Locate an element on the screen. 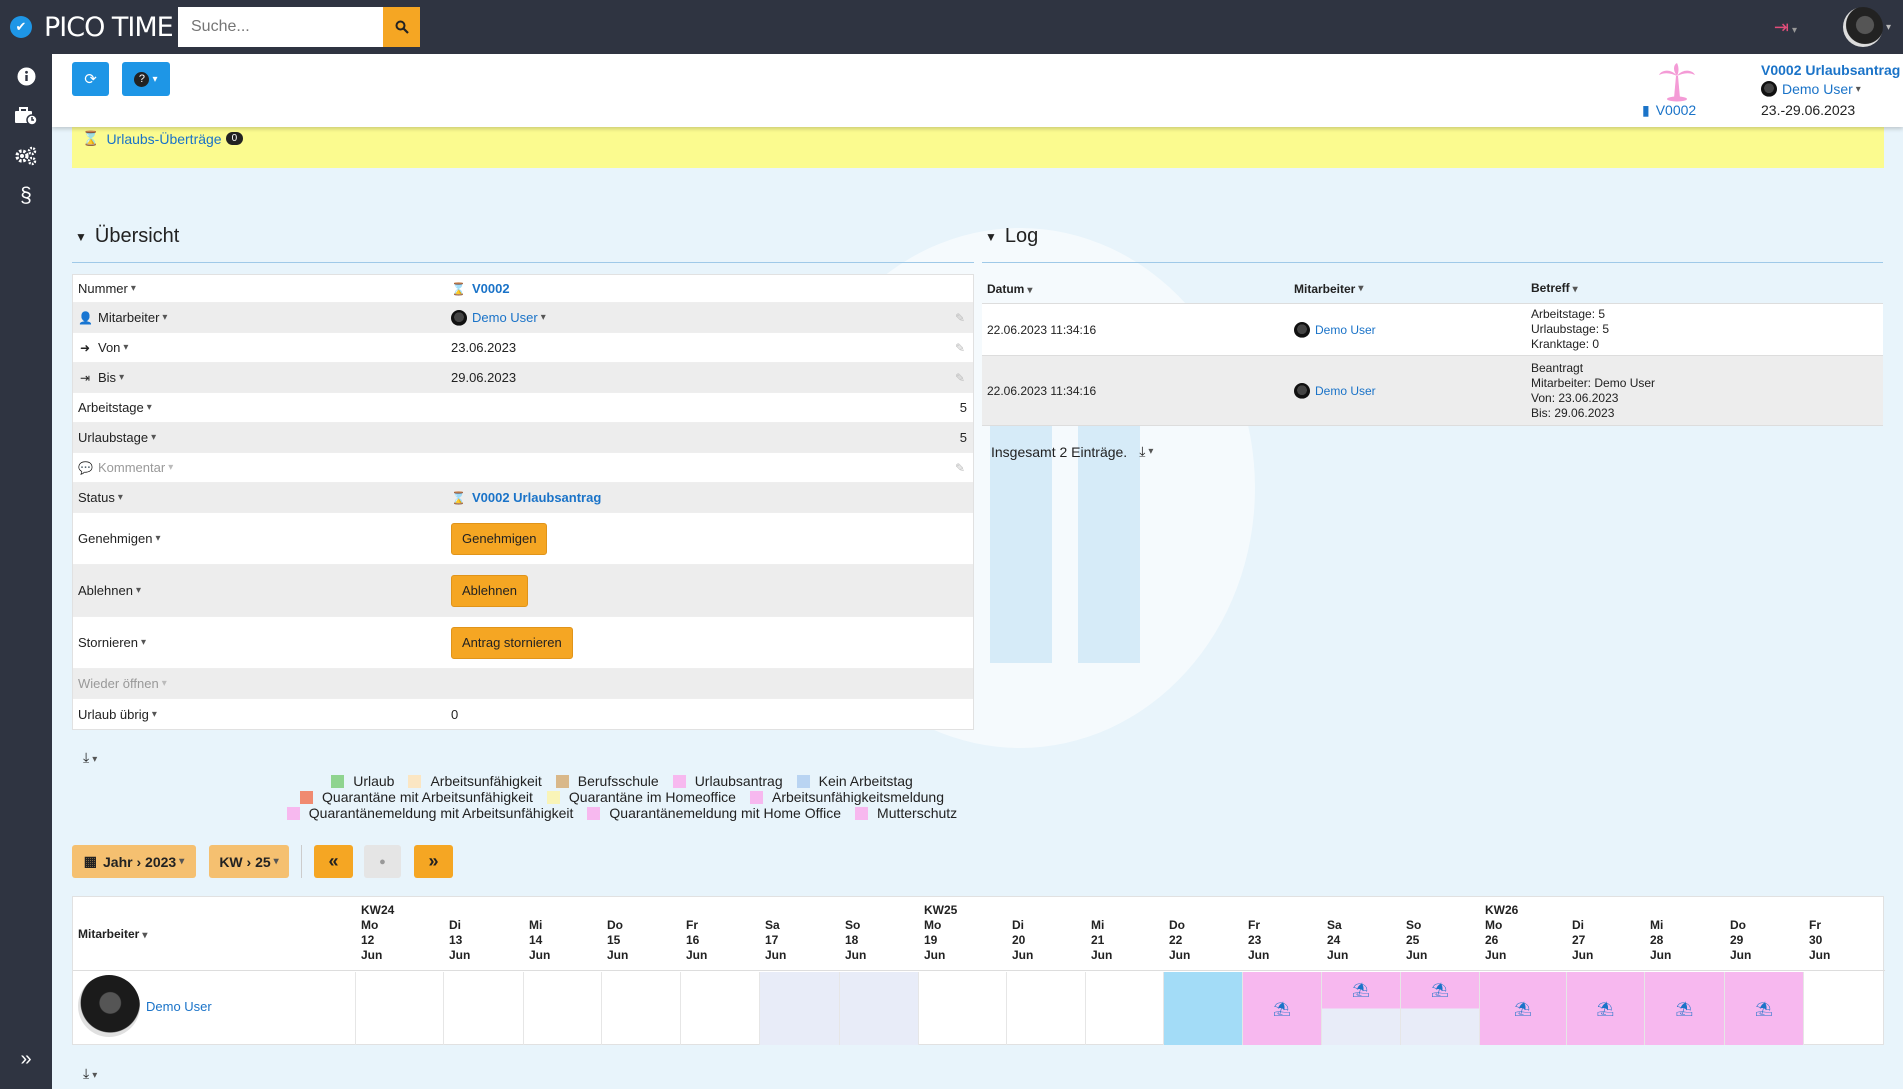 The image size is (1903, 1089). row-stornieren: Stornieren ▾ Antrag stornieren is located at coordinates (523, 643).